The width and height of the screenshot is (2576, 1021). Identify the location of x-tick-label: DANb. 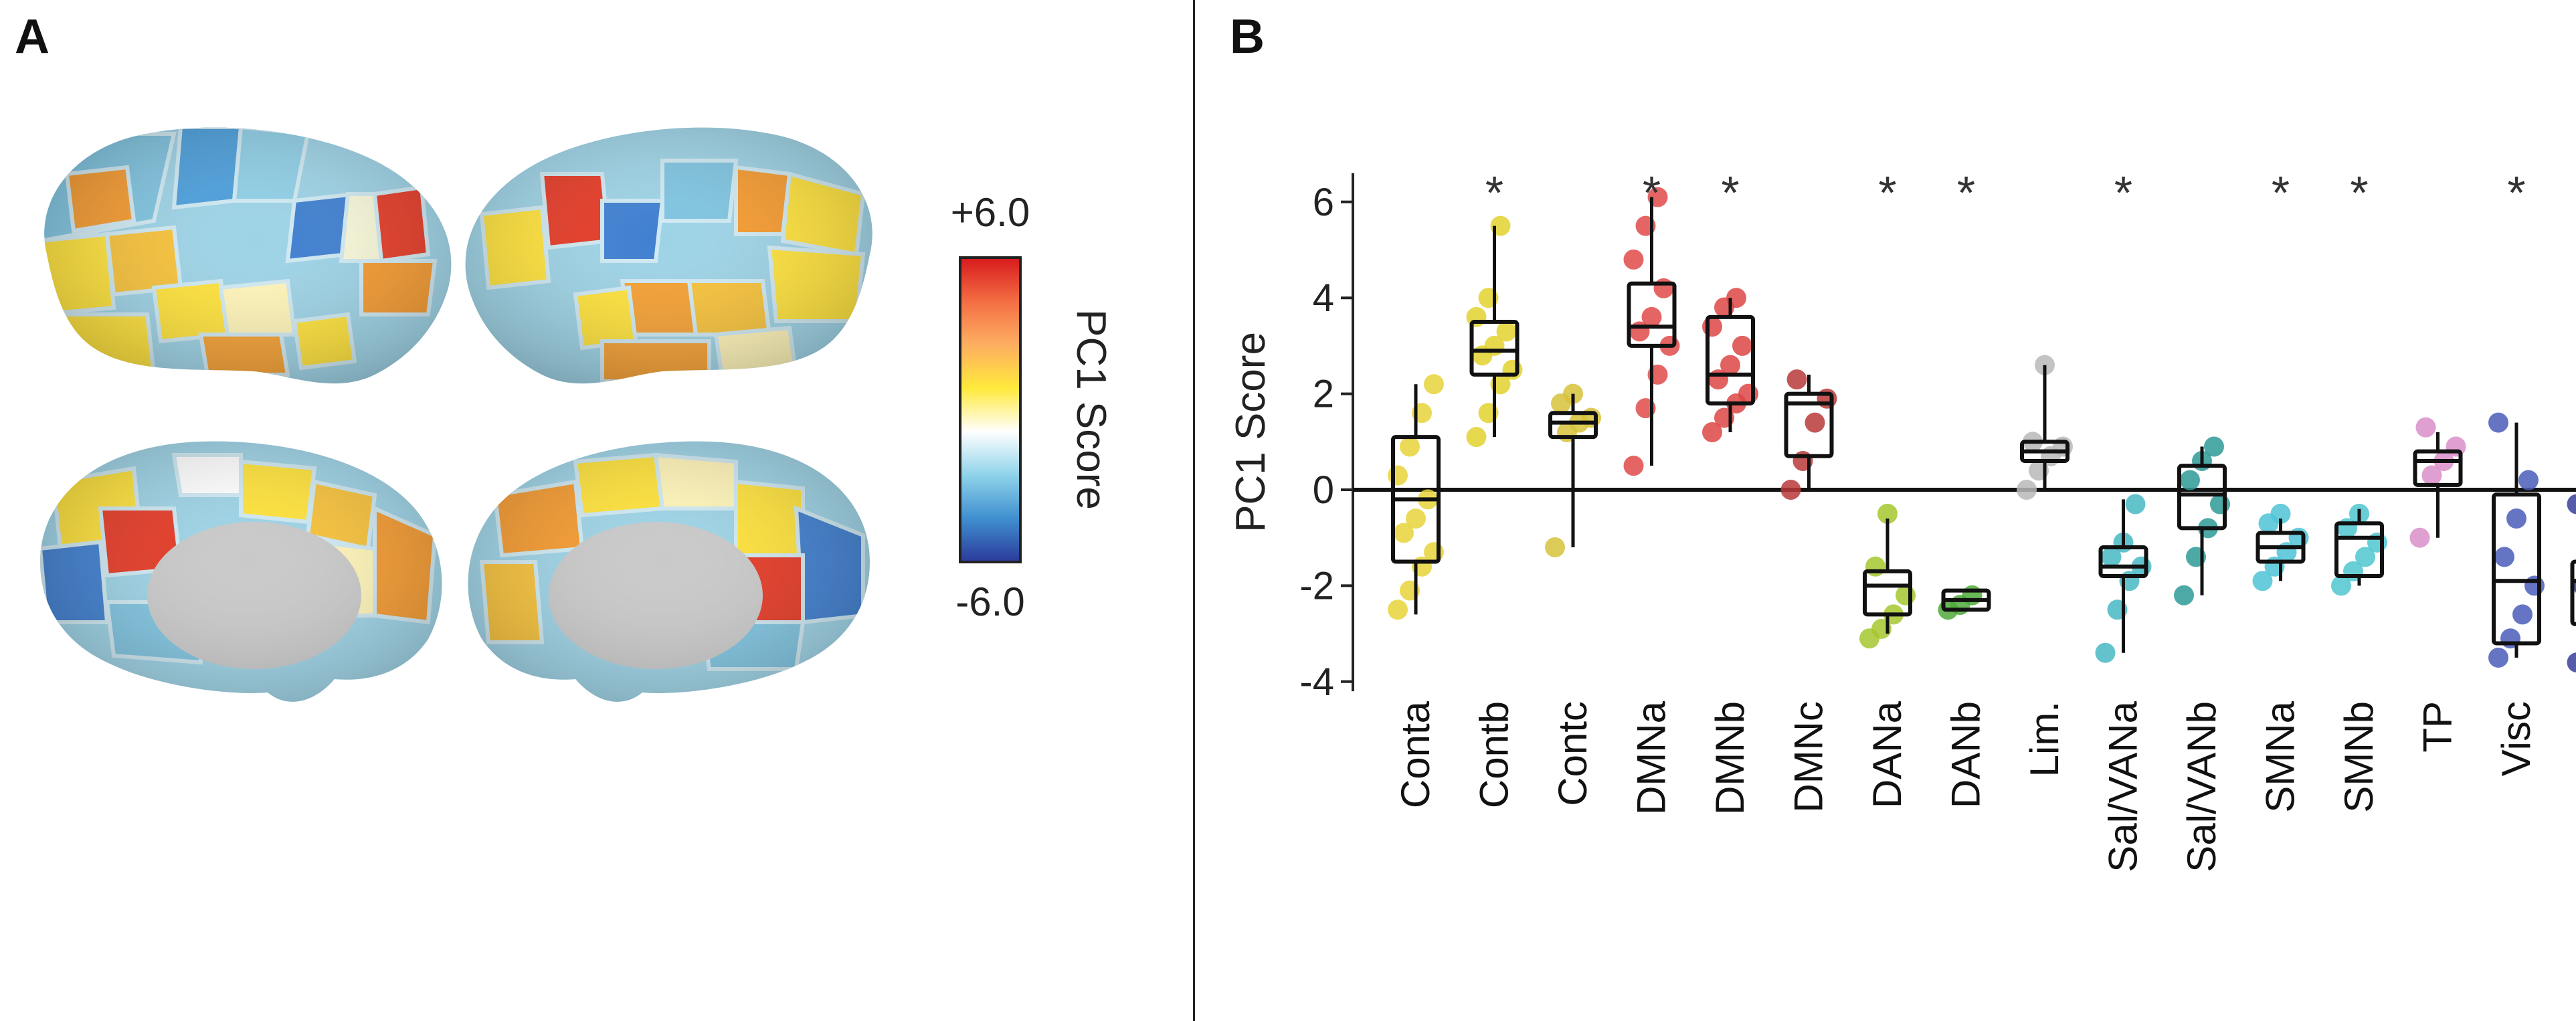
(1966, 754).